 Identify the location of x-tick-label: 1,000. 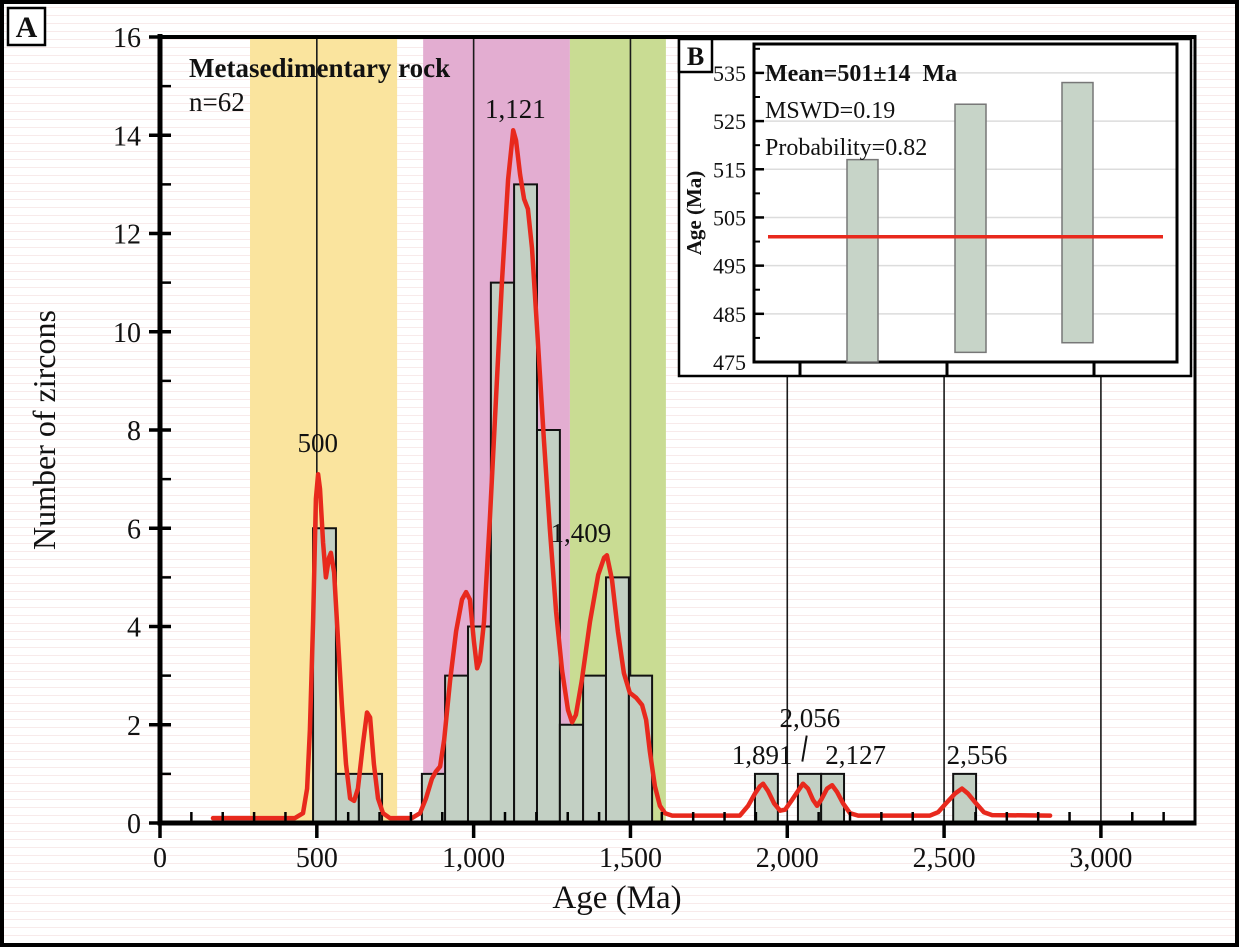
(473, 858).